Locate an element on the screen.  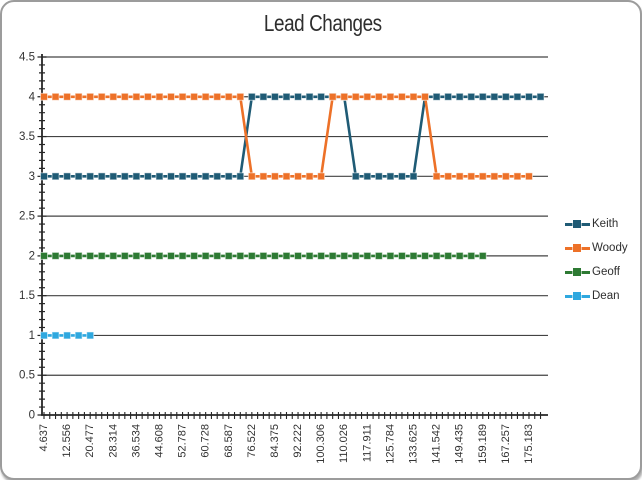
y-tick-label: 4.5 is located at coordinates (27, 58).